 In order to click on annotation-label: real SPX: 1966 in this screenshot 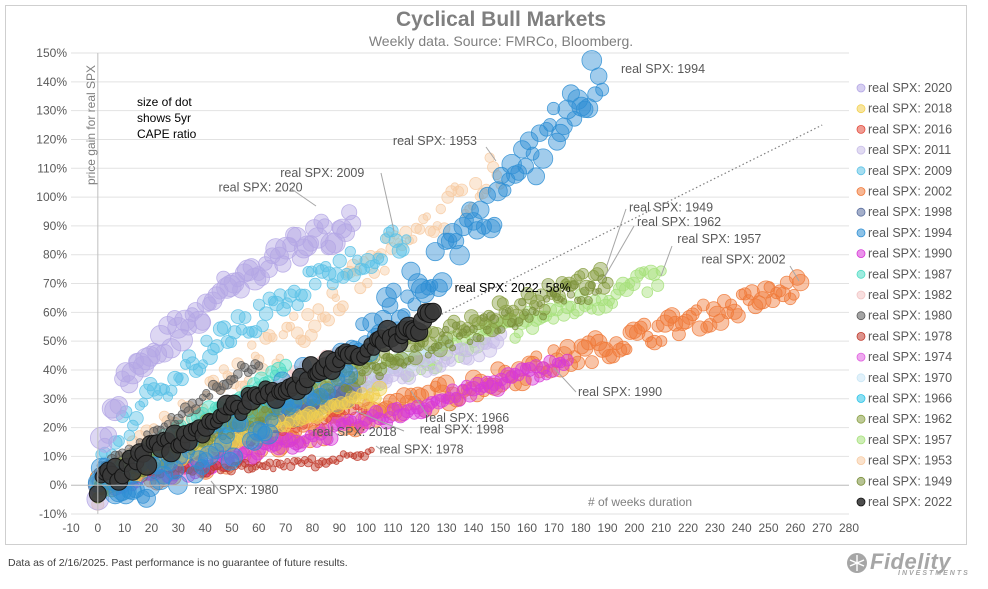, I will do `click(467, 418)`.